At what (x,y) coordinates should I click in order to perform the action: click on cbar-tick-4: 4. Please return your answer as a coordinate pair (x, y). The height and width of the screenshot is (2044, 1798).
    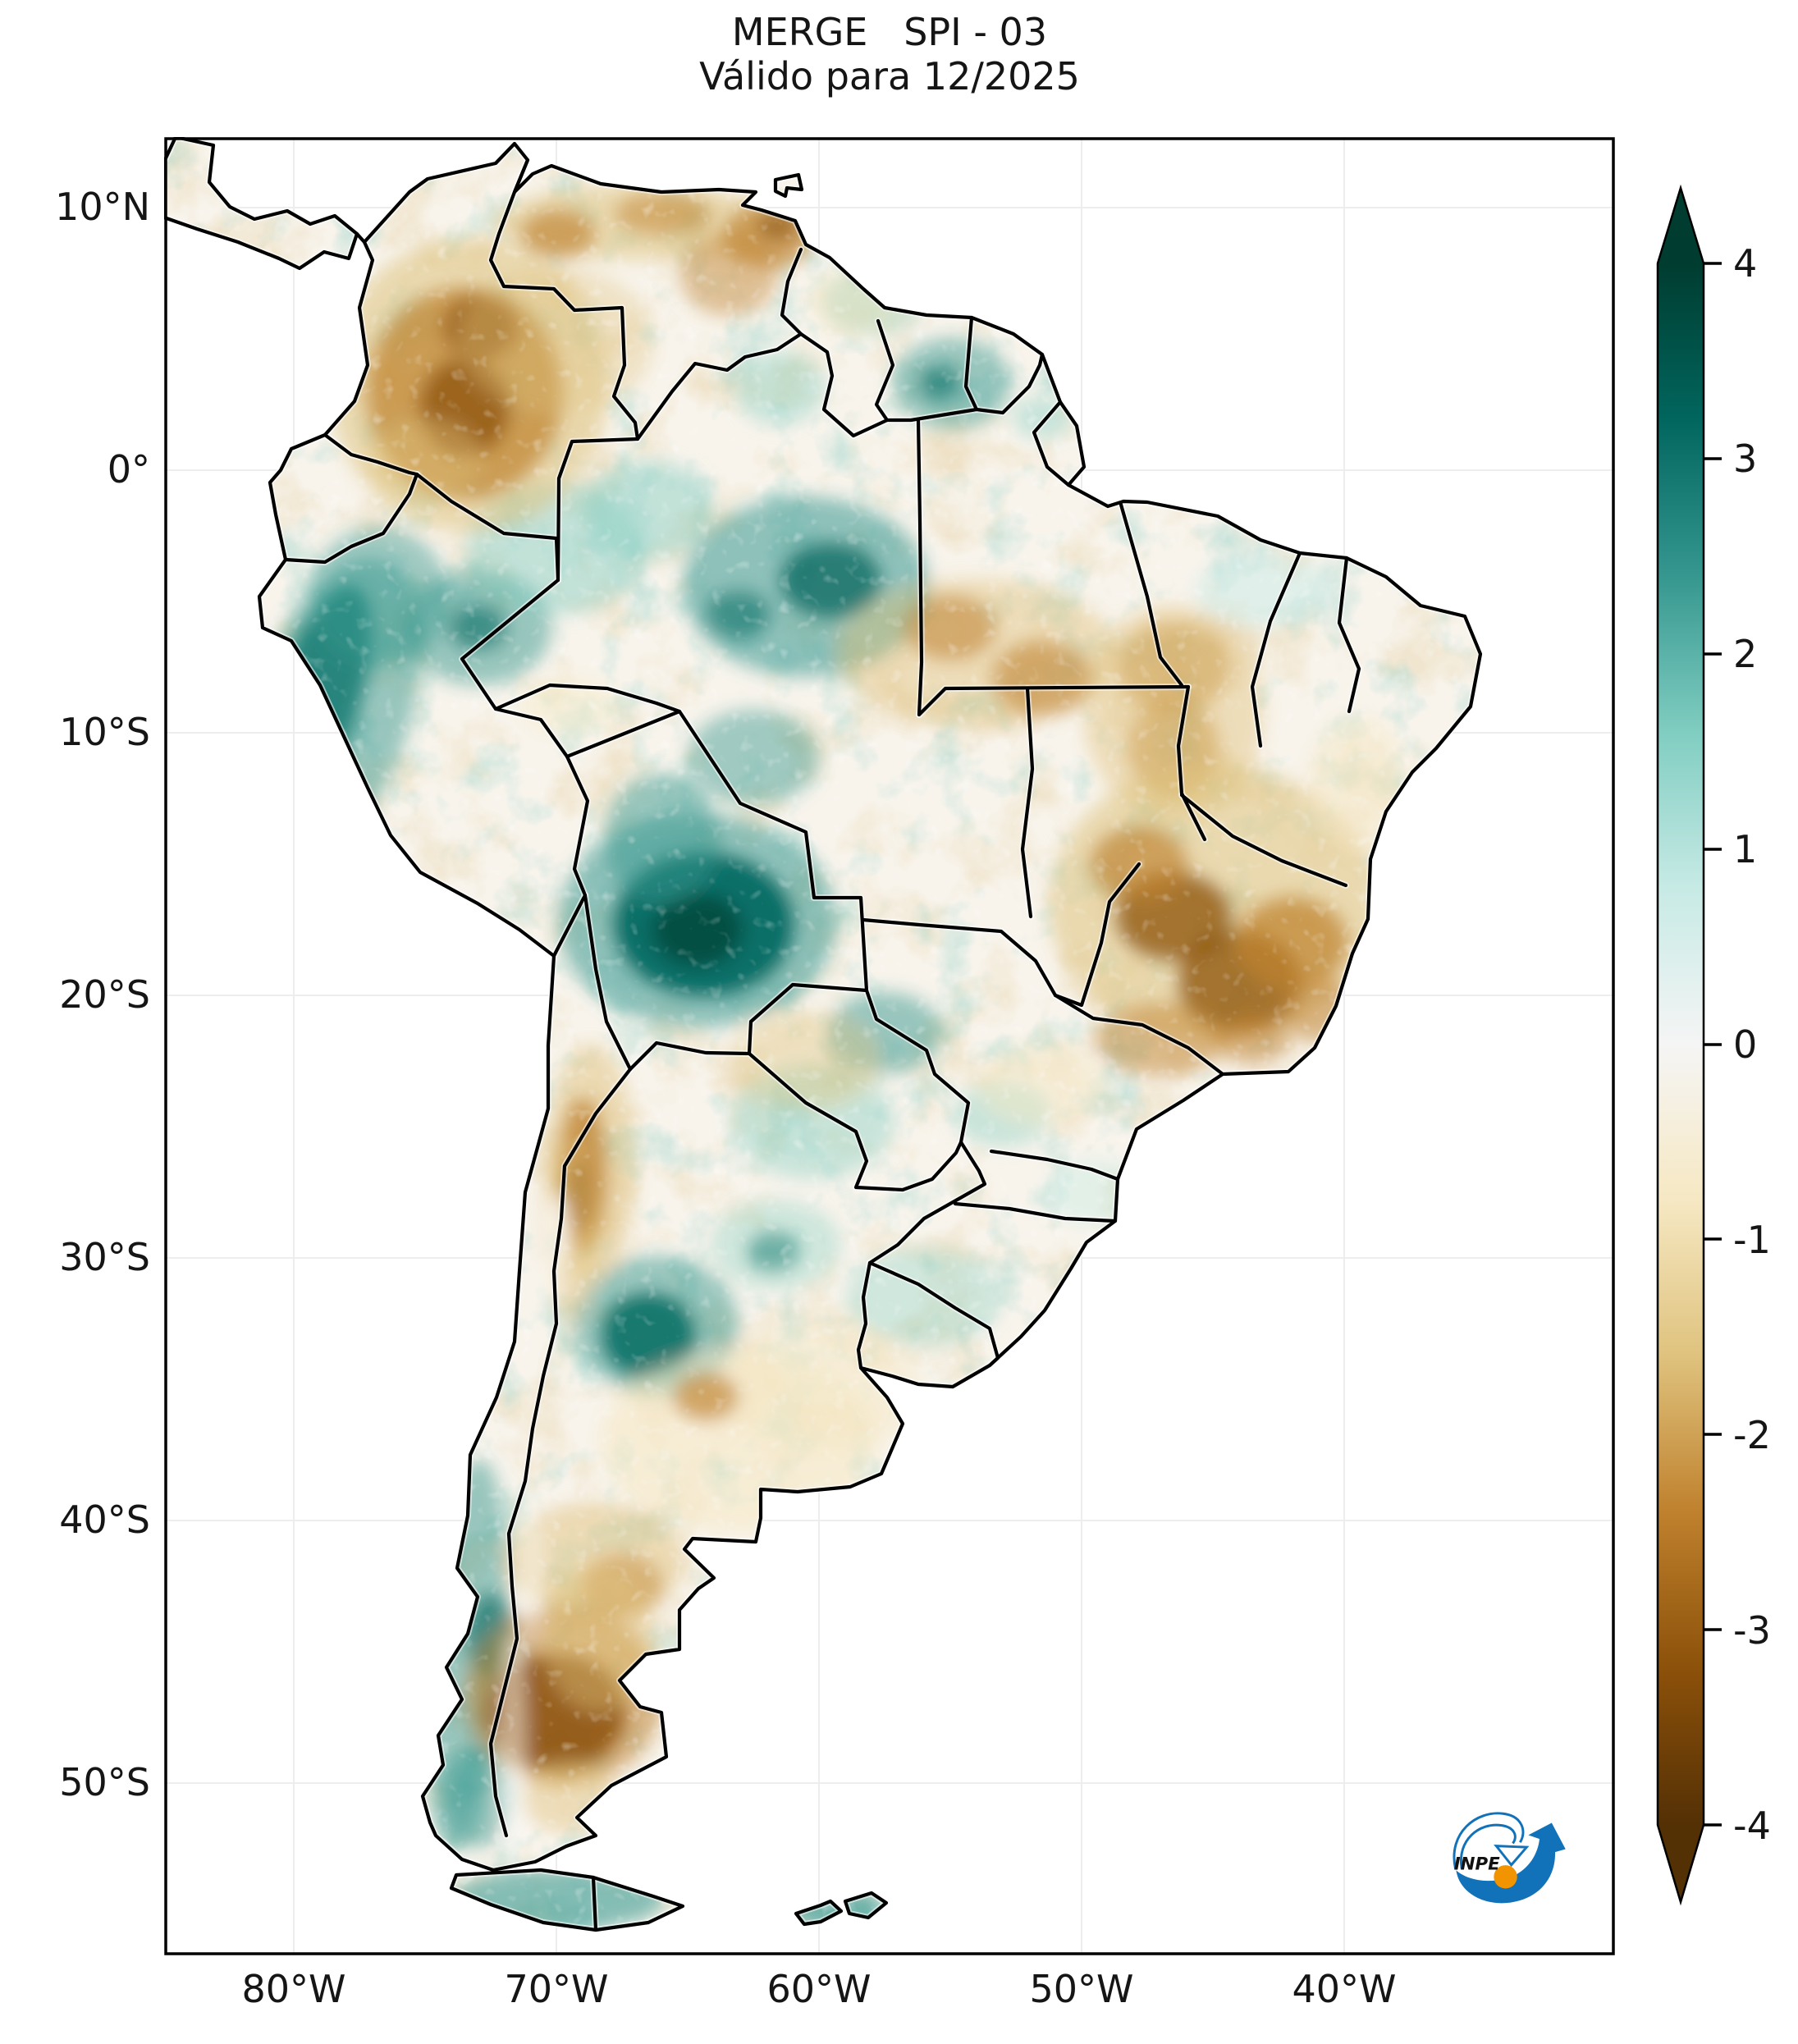
    Looking at the image, I should click on (1745, 263).